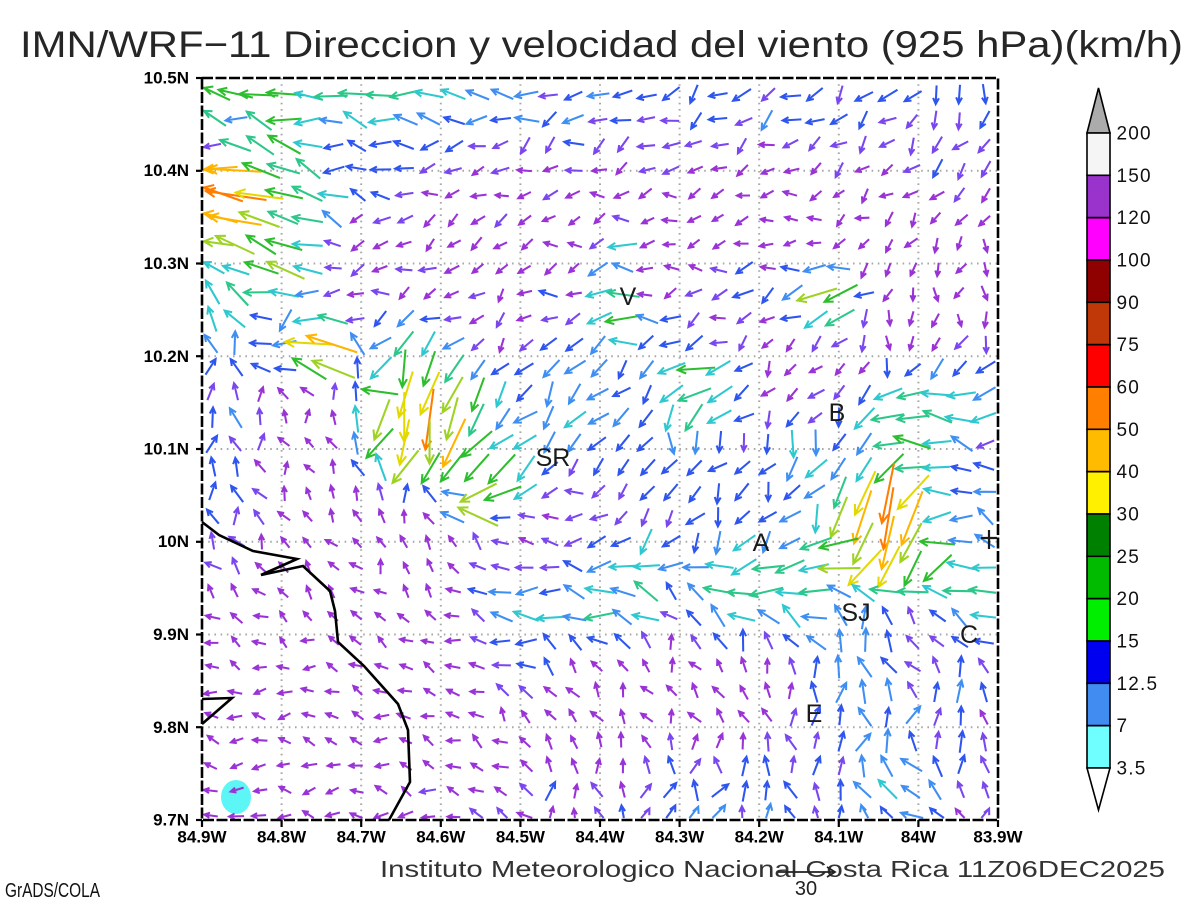 This screenshot has width=1200, height=900. What do you see at coordinates (760, 837) in the screenshot?
I see `svg-text: 84.2W` at bounding box center [760, 837].